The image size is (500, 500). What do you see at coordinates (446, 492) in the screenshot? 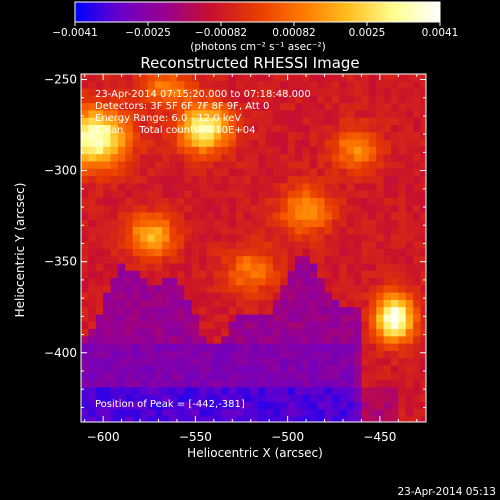
I see `footer-timestamp: 23-Apr-2014 05:13` at bounding box center [446, 492].